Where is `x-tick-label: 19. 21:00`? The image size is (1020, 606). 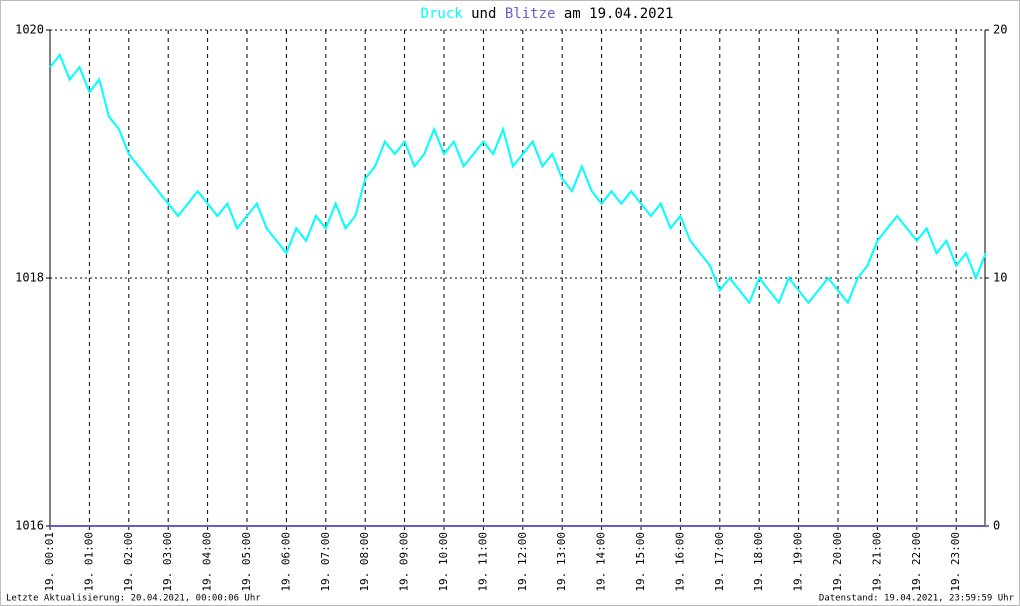 x-tick-label: 19. 21:00 is located at coordinates (876, 562).